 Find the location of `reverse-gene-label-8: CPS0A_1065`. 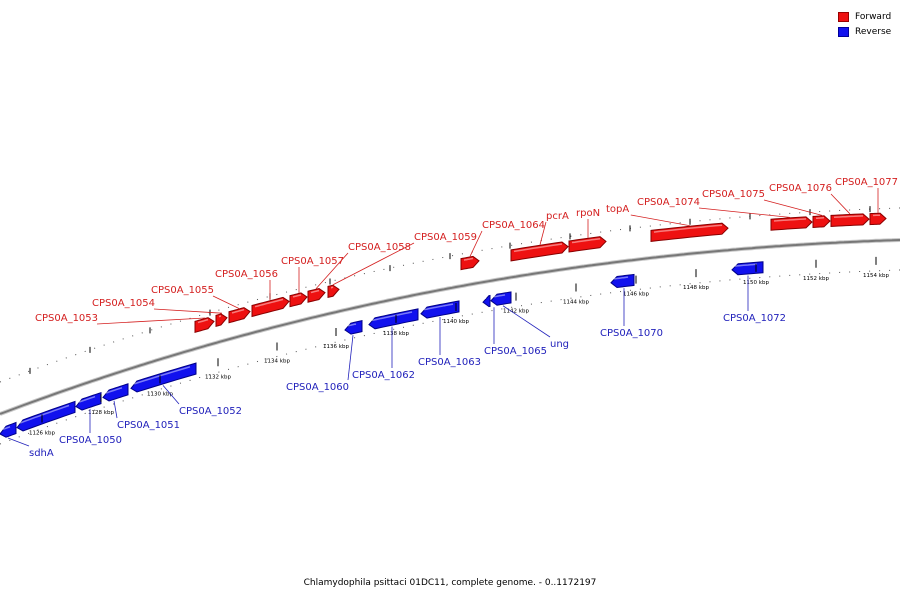

reverse-gene-label-8: CPS0A_1065 is located at coordinates (515, 351).